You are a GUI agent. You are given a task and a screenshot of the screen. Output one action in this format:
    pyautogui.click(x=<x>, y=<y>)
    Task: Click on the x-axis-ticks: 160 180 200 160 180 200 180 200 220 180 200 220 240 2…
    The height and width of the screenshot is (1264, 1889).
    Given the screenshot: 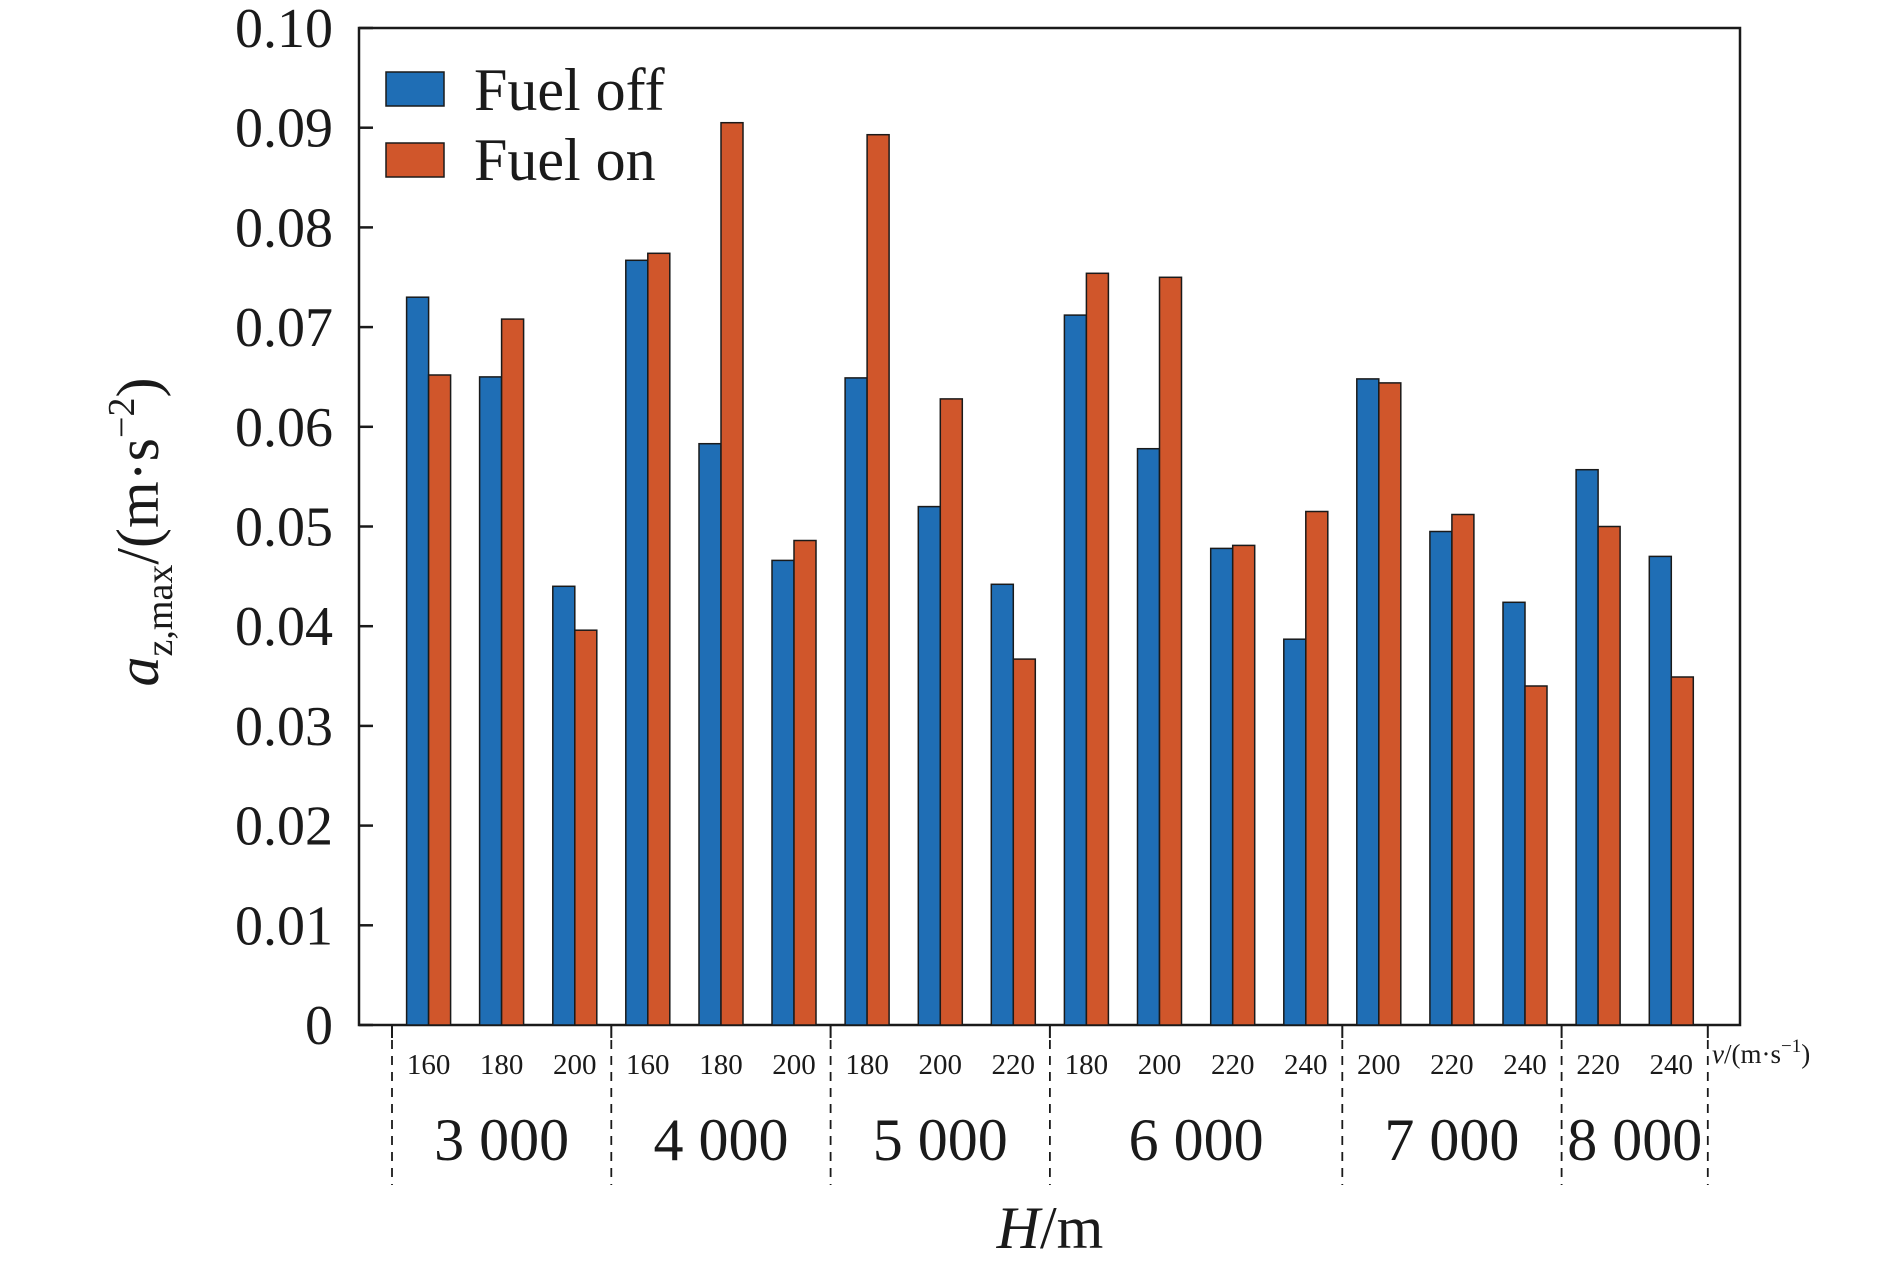 What is the action you would take?
    pyautogui.click(x=1050, y=1065)
    